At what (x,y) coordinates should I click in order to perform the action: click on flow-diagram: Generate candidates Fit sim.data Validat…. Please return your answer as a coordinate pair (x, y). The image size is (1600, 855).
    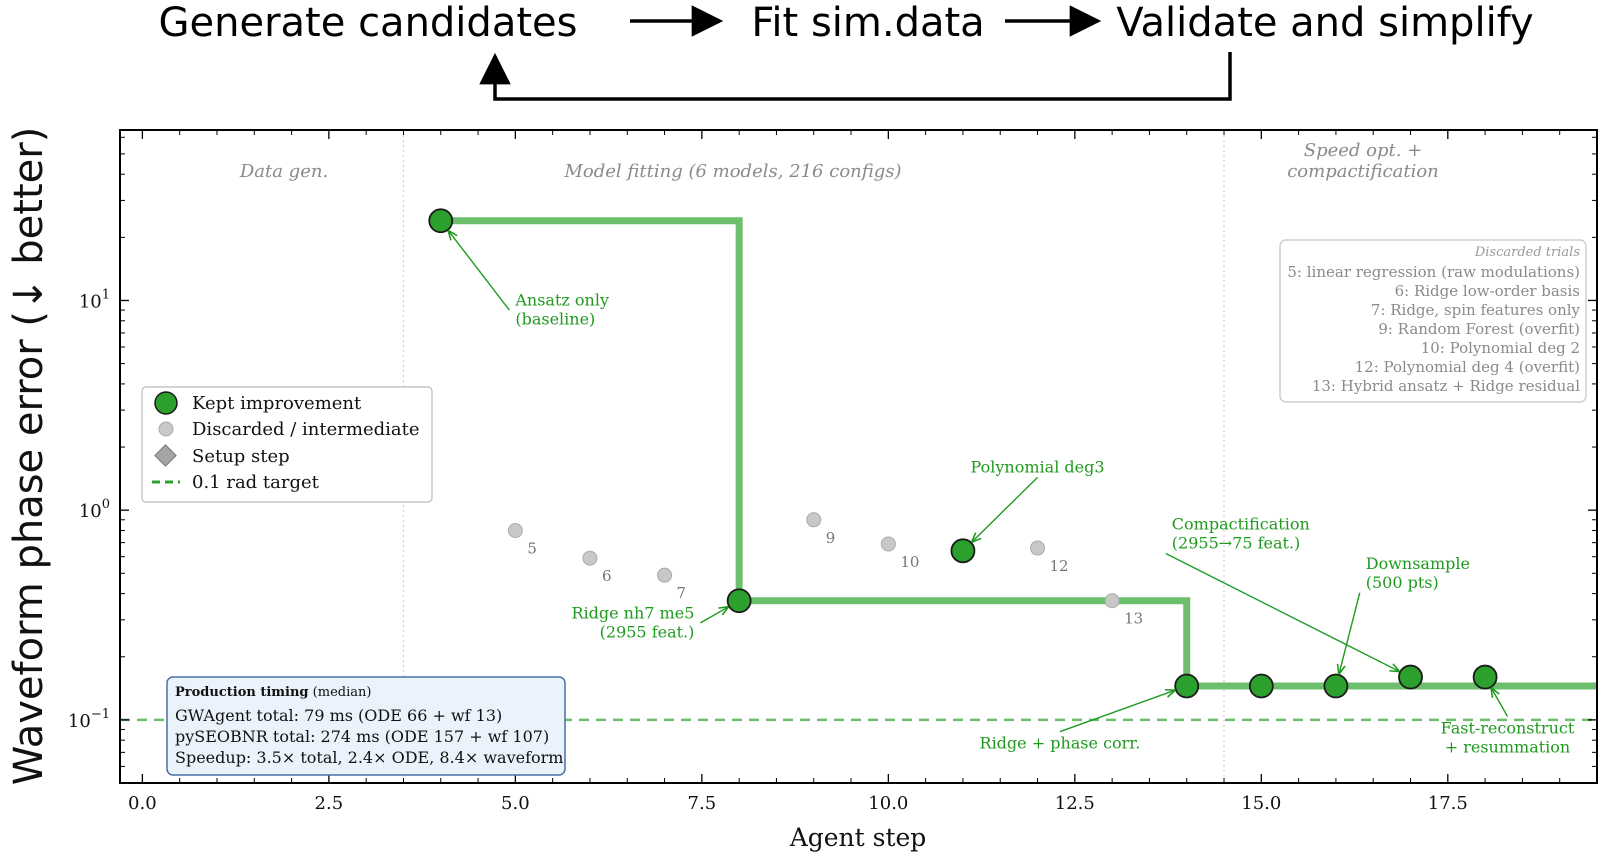
    Looking at the image, I should click on (846, 50).